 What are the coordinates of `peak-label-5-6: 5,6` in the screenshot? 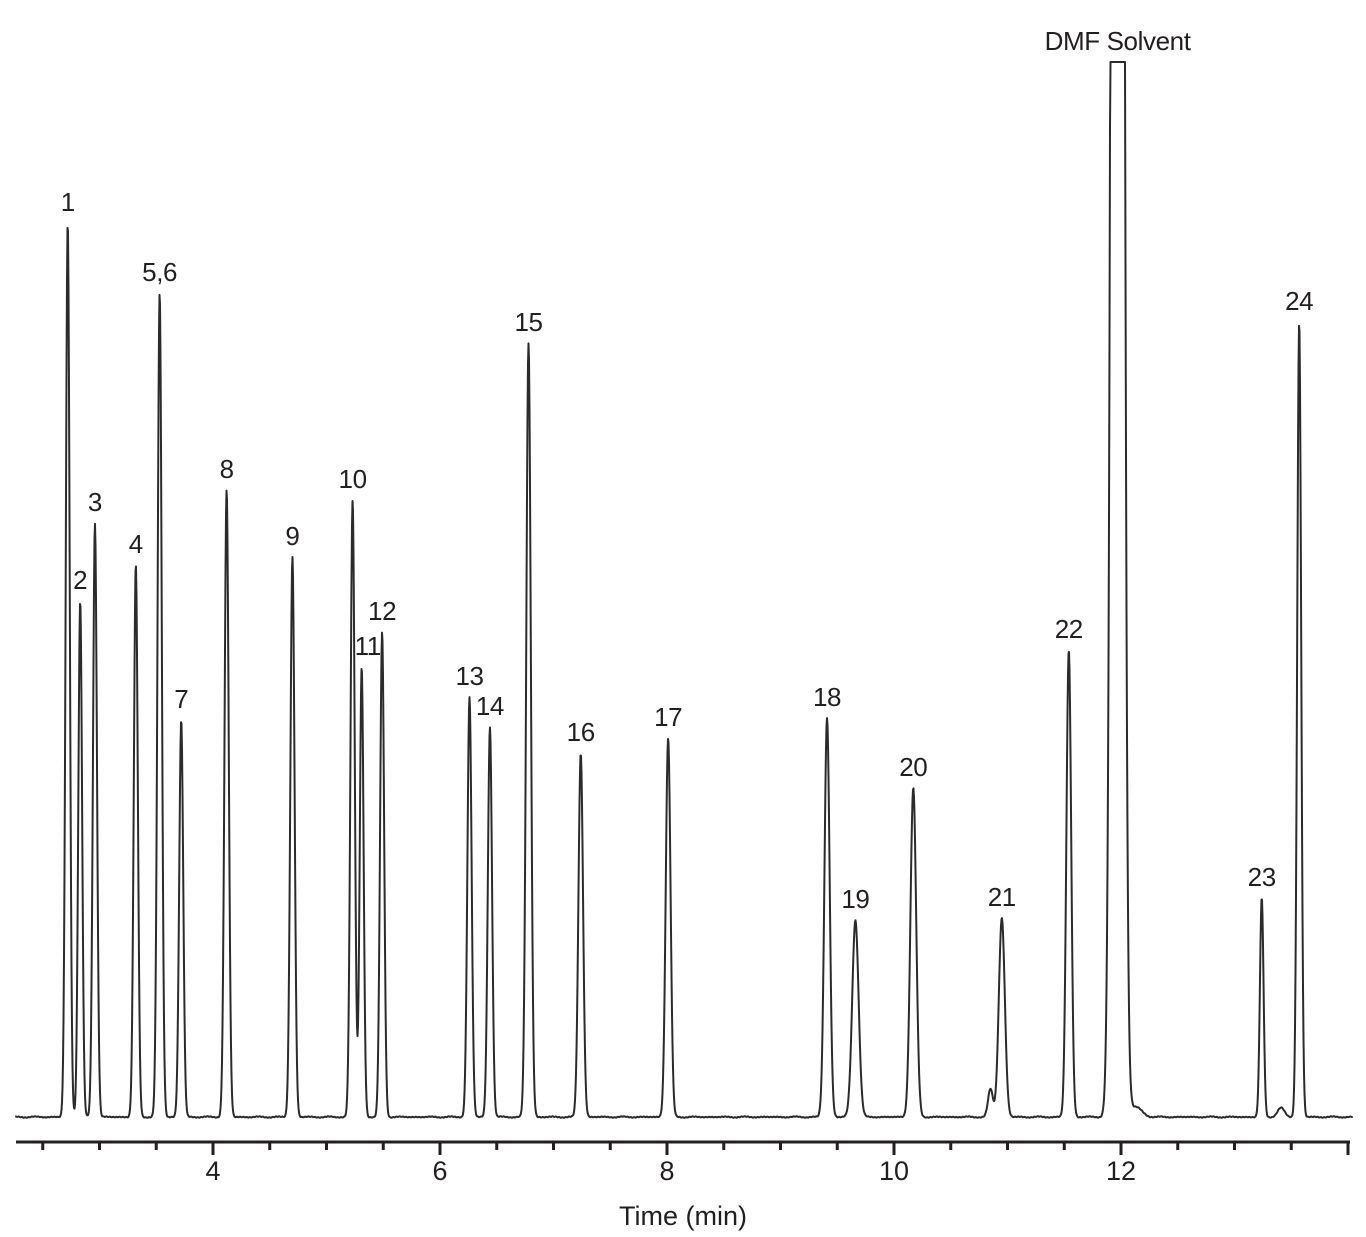 It's located at (160, 272).